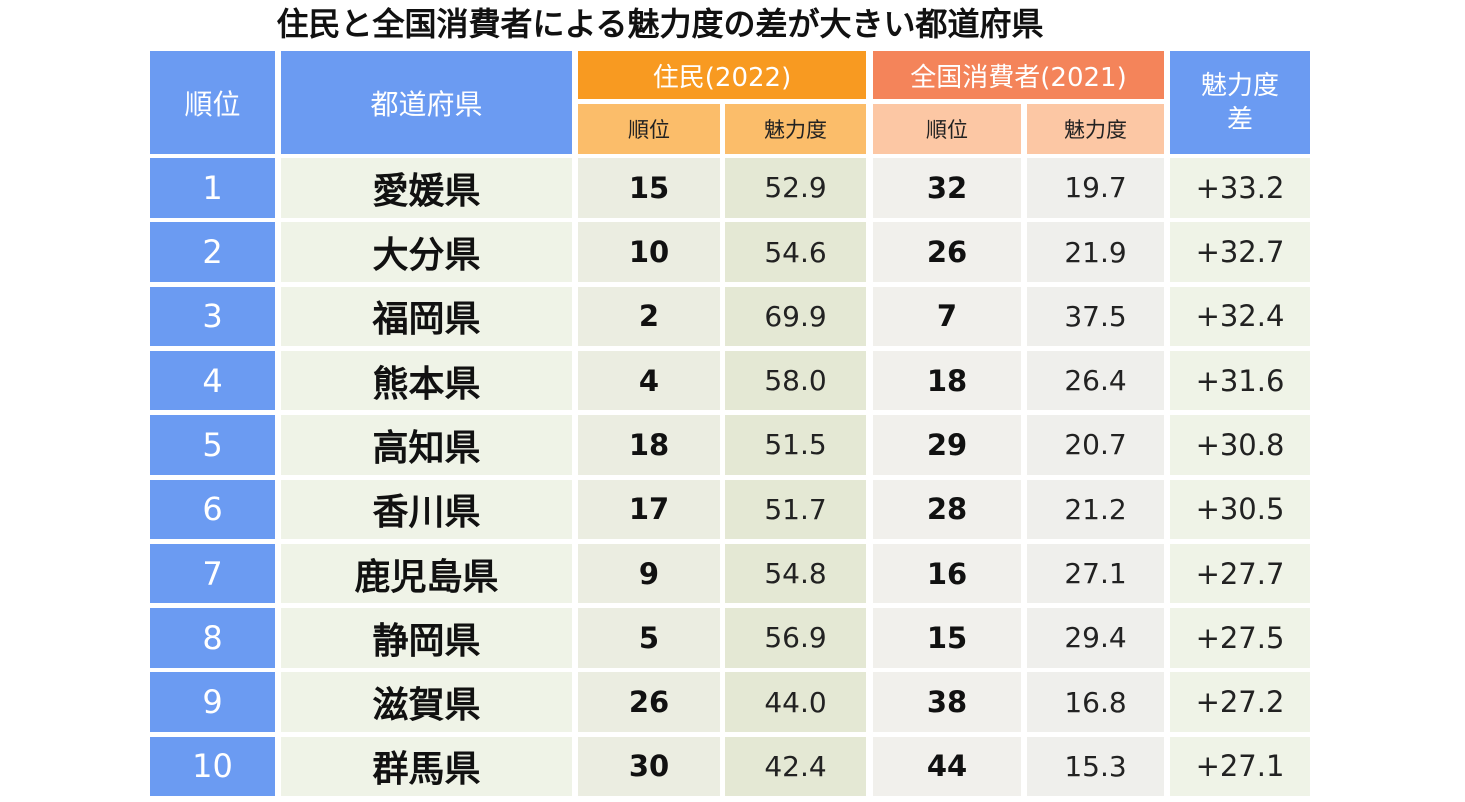  I want to click on rank-cell: 8, so click(212, 638).